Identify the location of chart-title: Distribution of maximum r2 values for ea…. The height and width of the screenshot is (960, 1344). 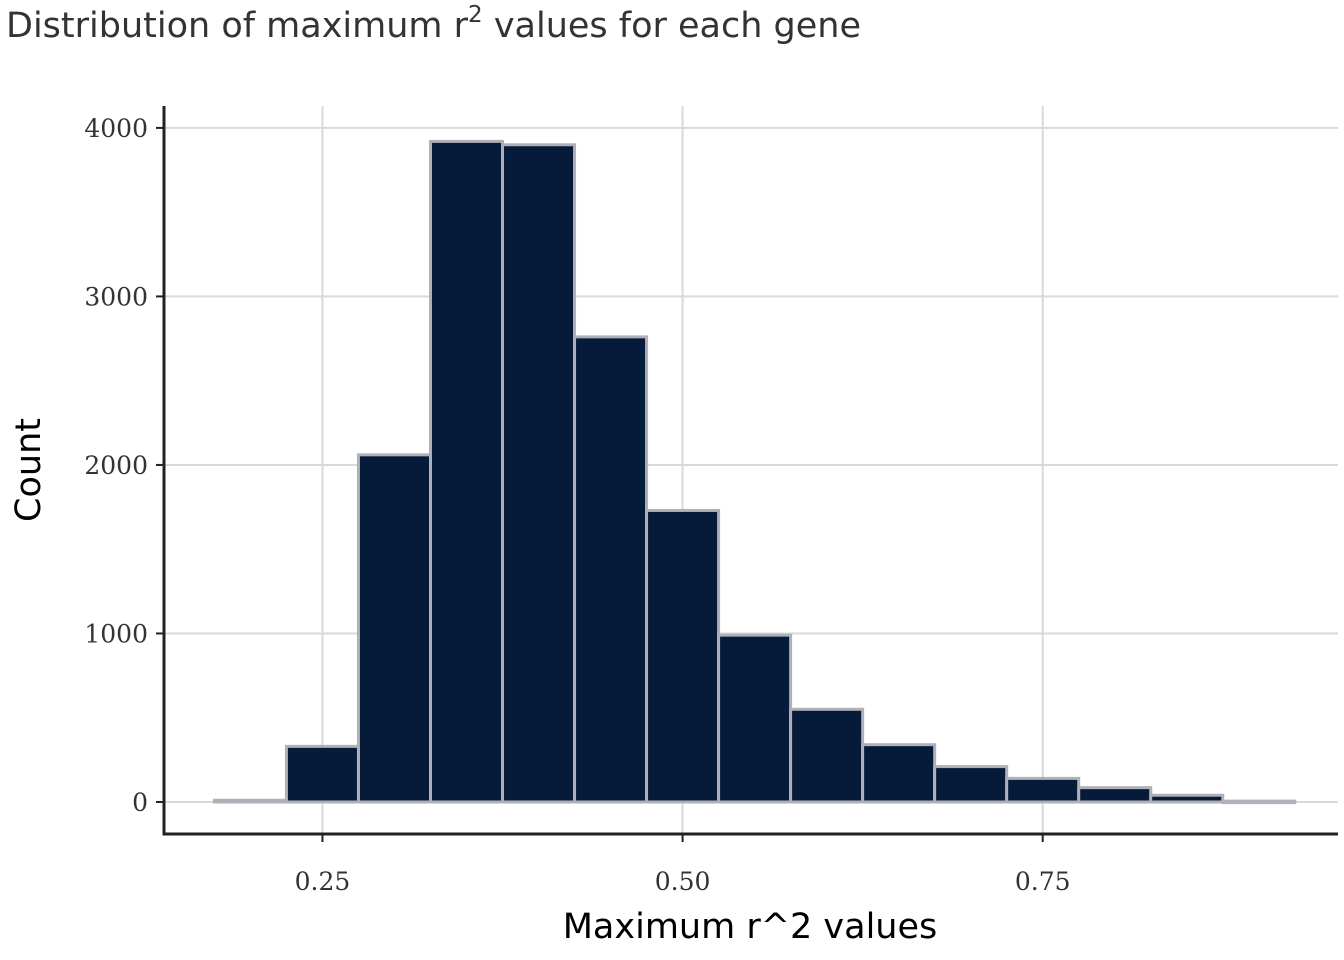
(434, 25).